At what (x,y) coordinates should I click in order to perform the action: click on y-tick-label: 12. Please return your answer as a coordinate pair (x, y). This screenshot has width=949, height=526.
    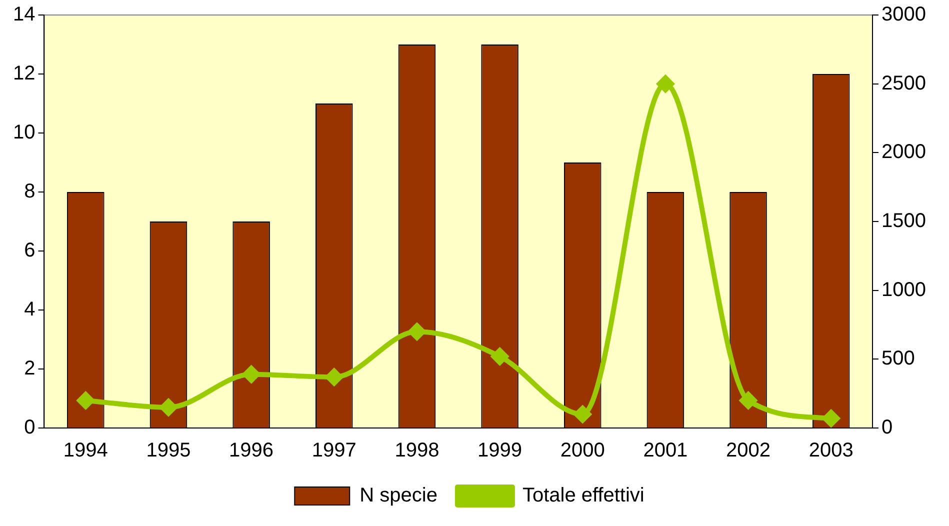
    Looking at the image, I should click on (24, 73).